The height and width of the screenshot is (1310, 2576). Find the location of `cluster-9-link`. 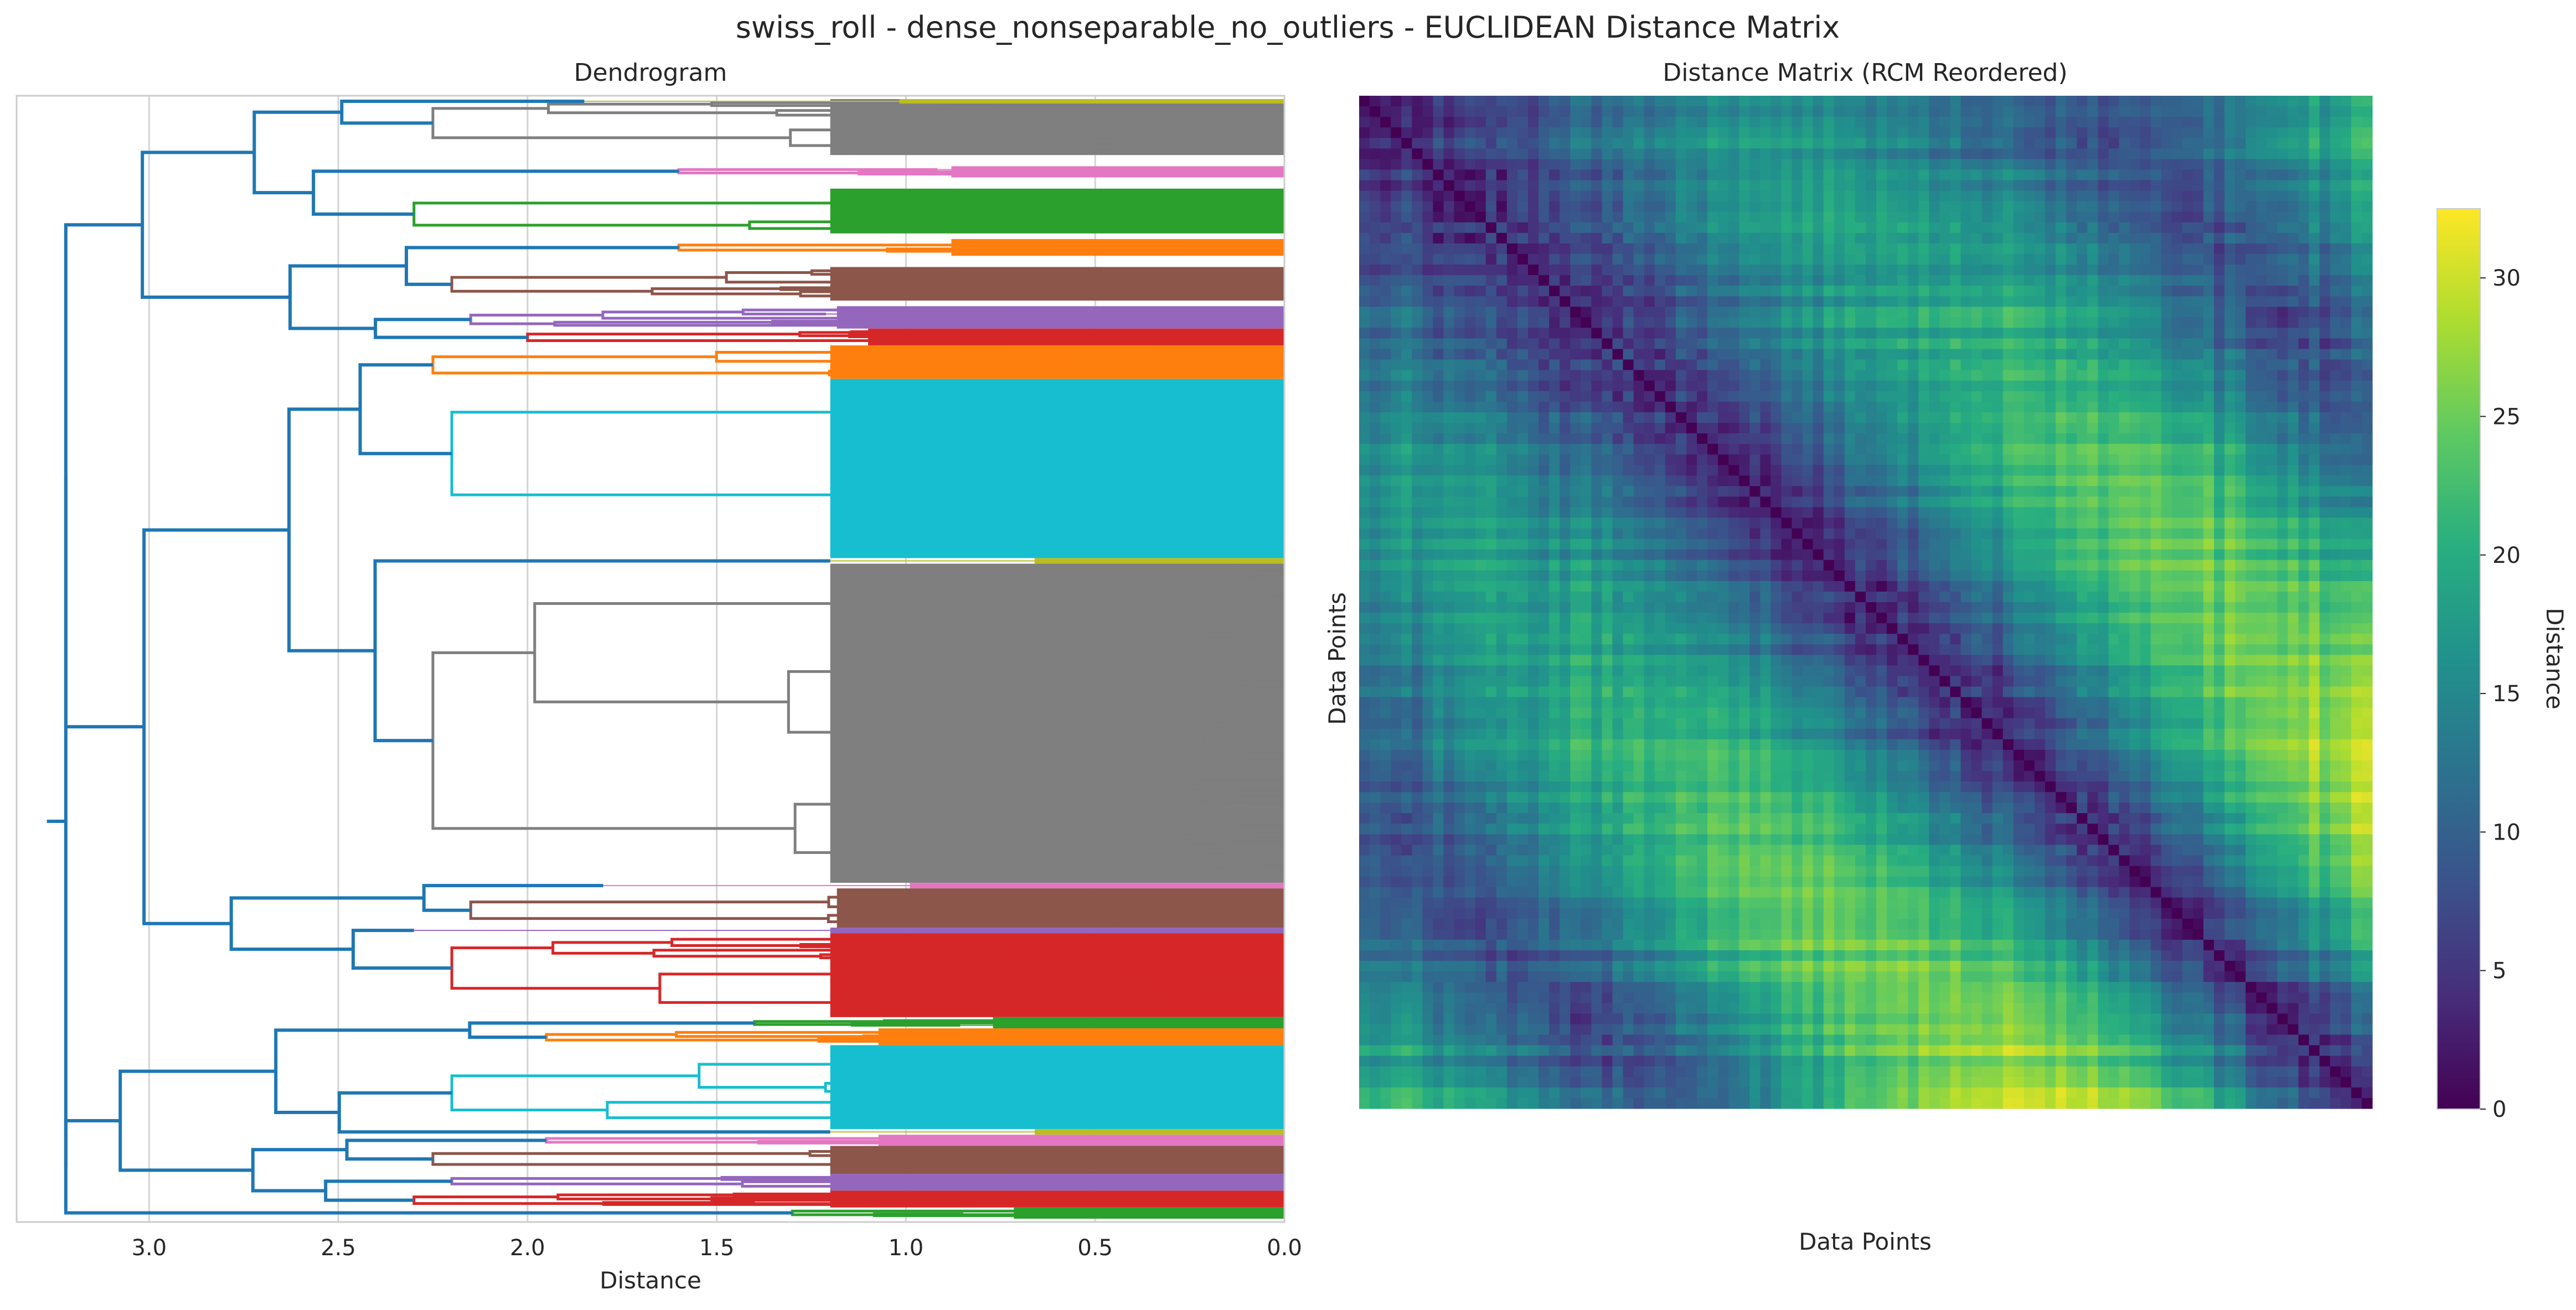

cluster-9-link is located at coordinates (1159, 418).